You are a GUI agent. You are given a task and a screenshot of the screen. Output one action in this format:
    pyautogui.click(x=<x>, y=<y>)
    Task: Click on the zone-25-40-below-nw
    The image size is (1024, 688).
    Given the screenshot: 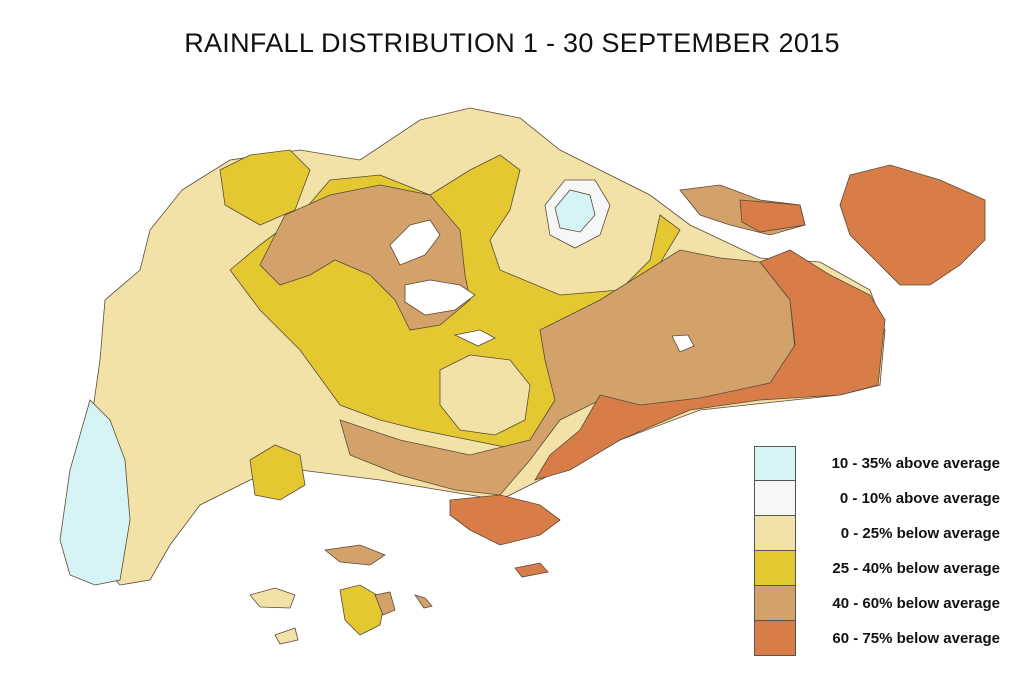 What is the action you would take?
    pyautogui.click(x=265, y=187)
    